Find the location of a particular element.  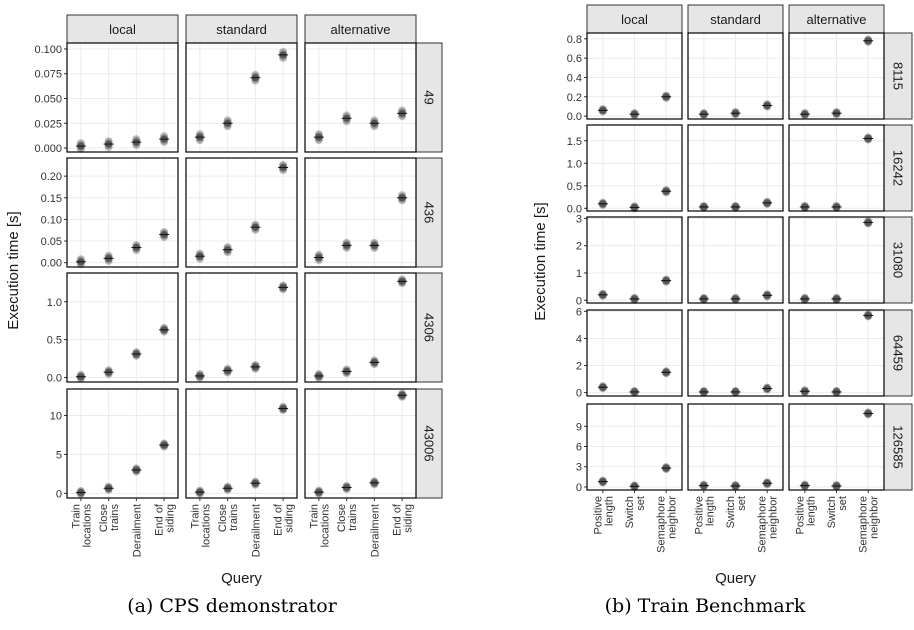

caption-a: (a) CPS demonstrator is located at coordinates (232, 606).